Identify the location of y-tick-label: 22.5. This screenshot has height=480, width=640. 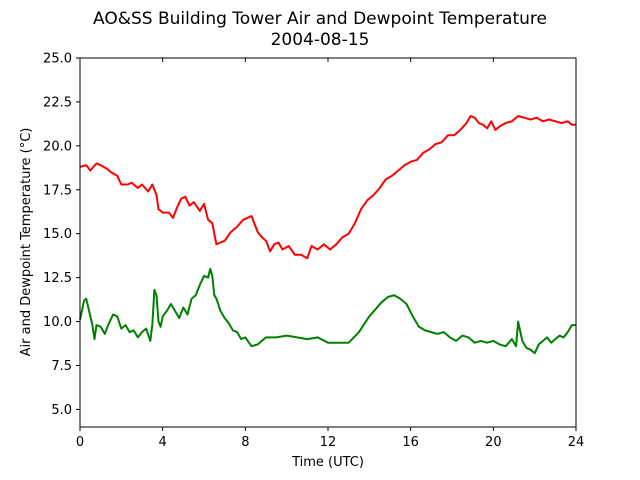
(57, 102).